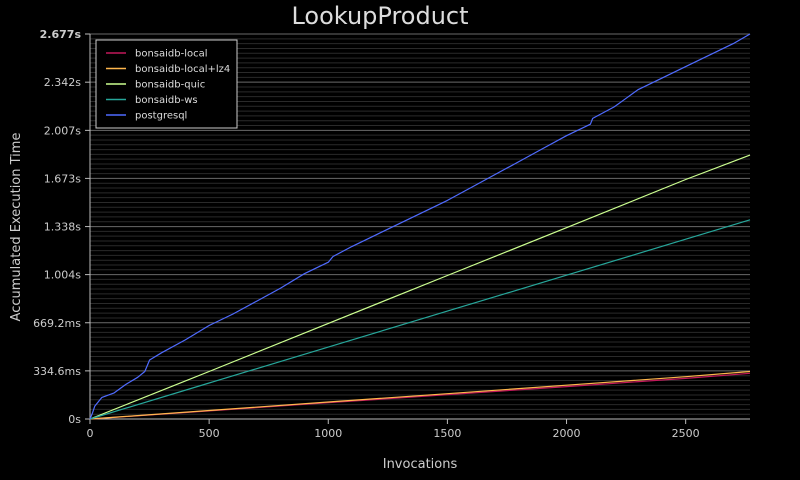 This screenshot has width=800, height=480. What do you see at coordinates (209, 433) in the screenshot?
I see `x-tick-label: 500` at bounding box center [209, 433].